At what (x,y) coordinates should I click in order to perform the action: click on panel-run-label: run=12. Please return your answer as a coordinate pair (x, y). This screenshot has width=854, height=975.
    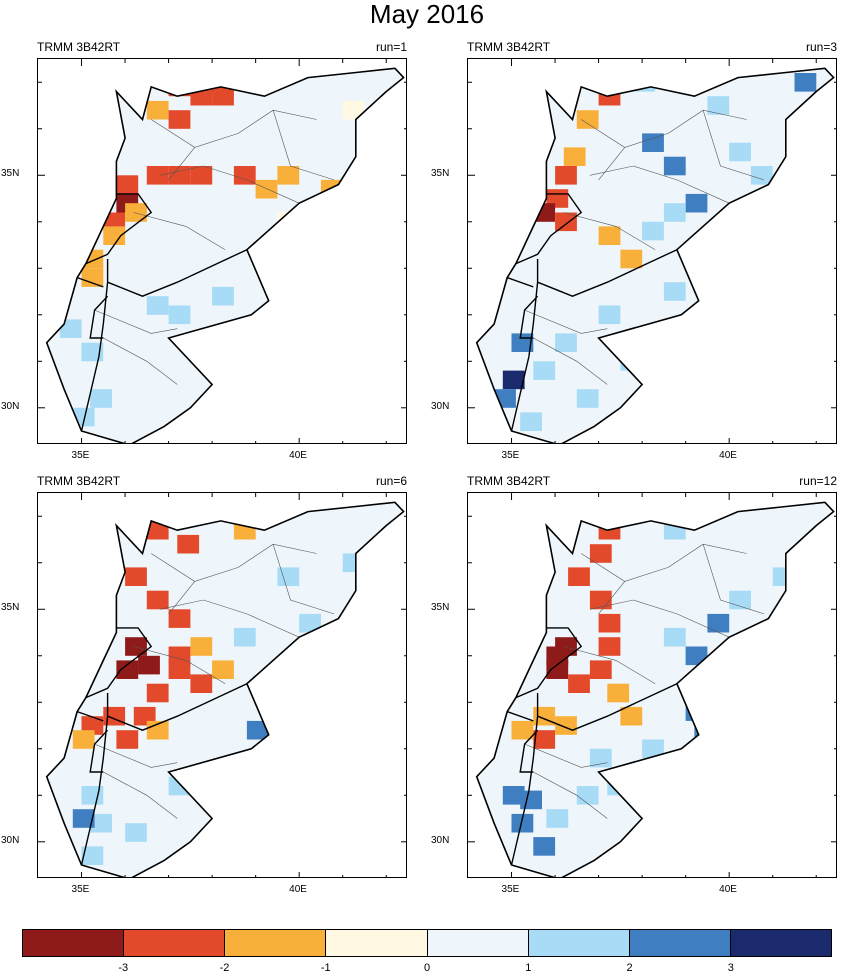
    Looking at the image, I should click on (818, 481).